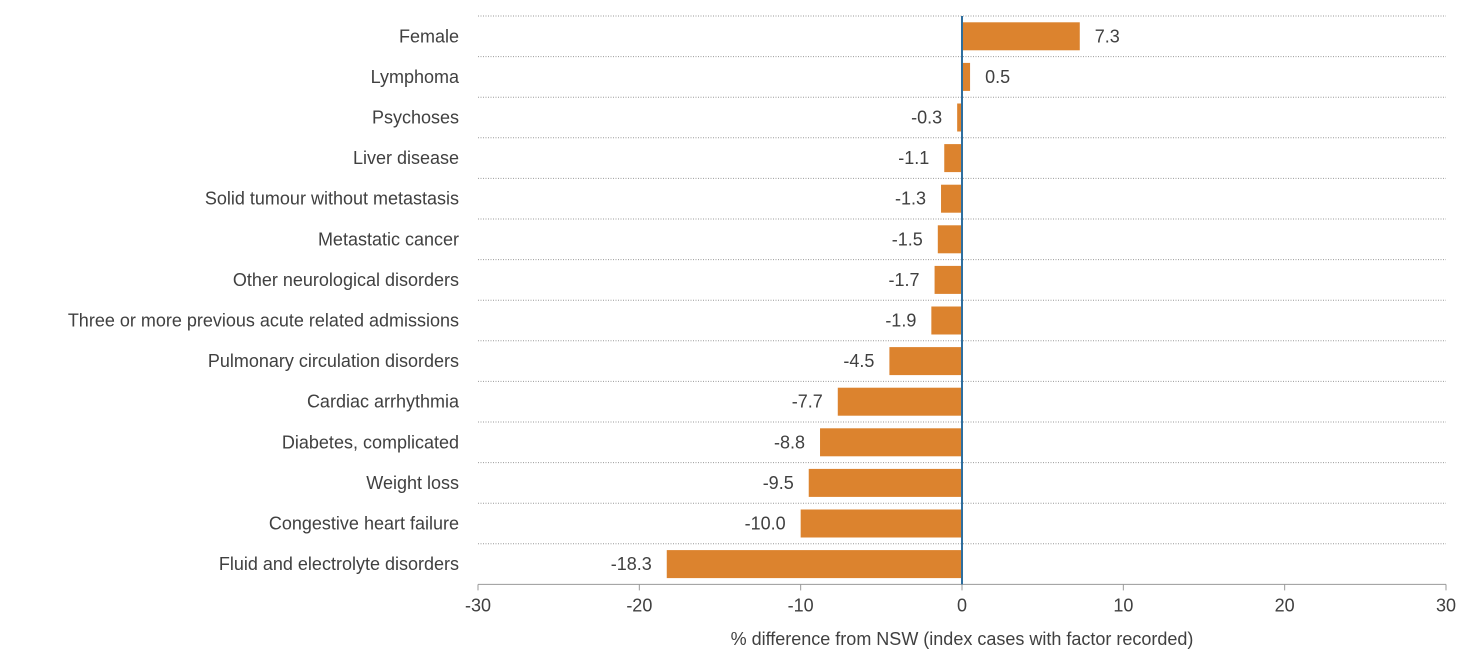 This screenshot has height=652, width=1462. Describe the element at coordinates (332, 199) in the screenshot. I see `category-label: Solid tumour without metastasis` at that location.